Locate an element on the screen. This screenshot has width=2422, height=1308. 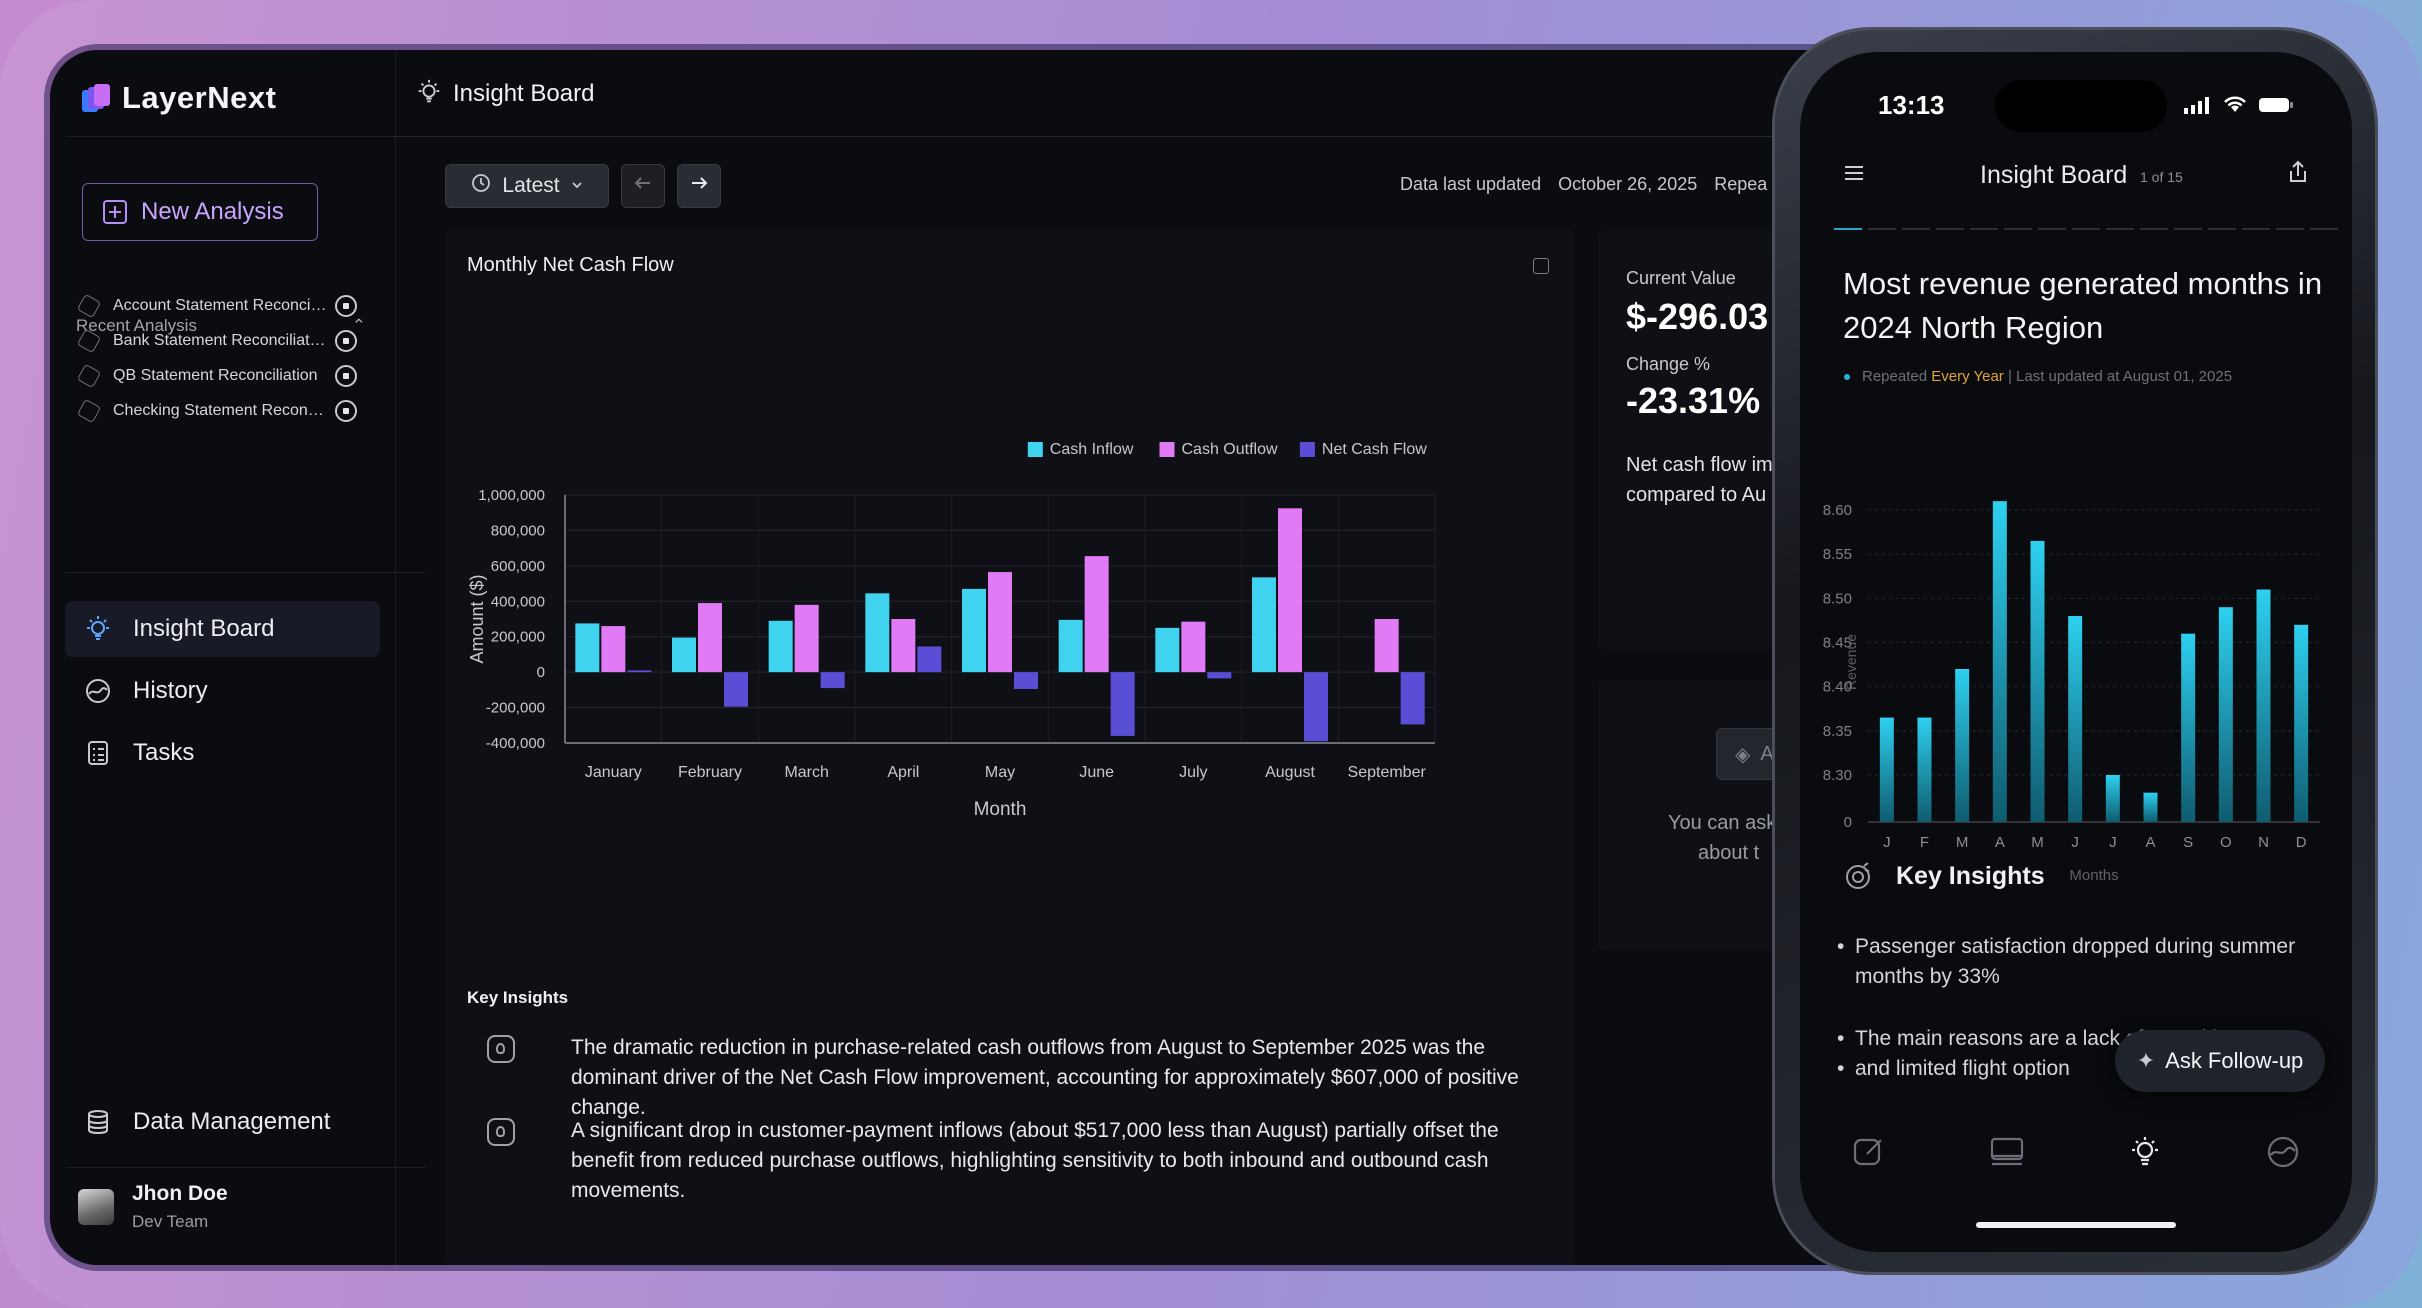
data-updated-info: Data last updated October 26, 2025 Repea is located at coordinates (1589, 184).